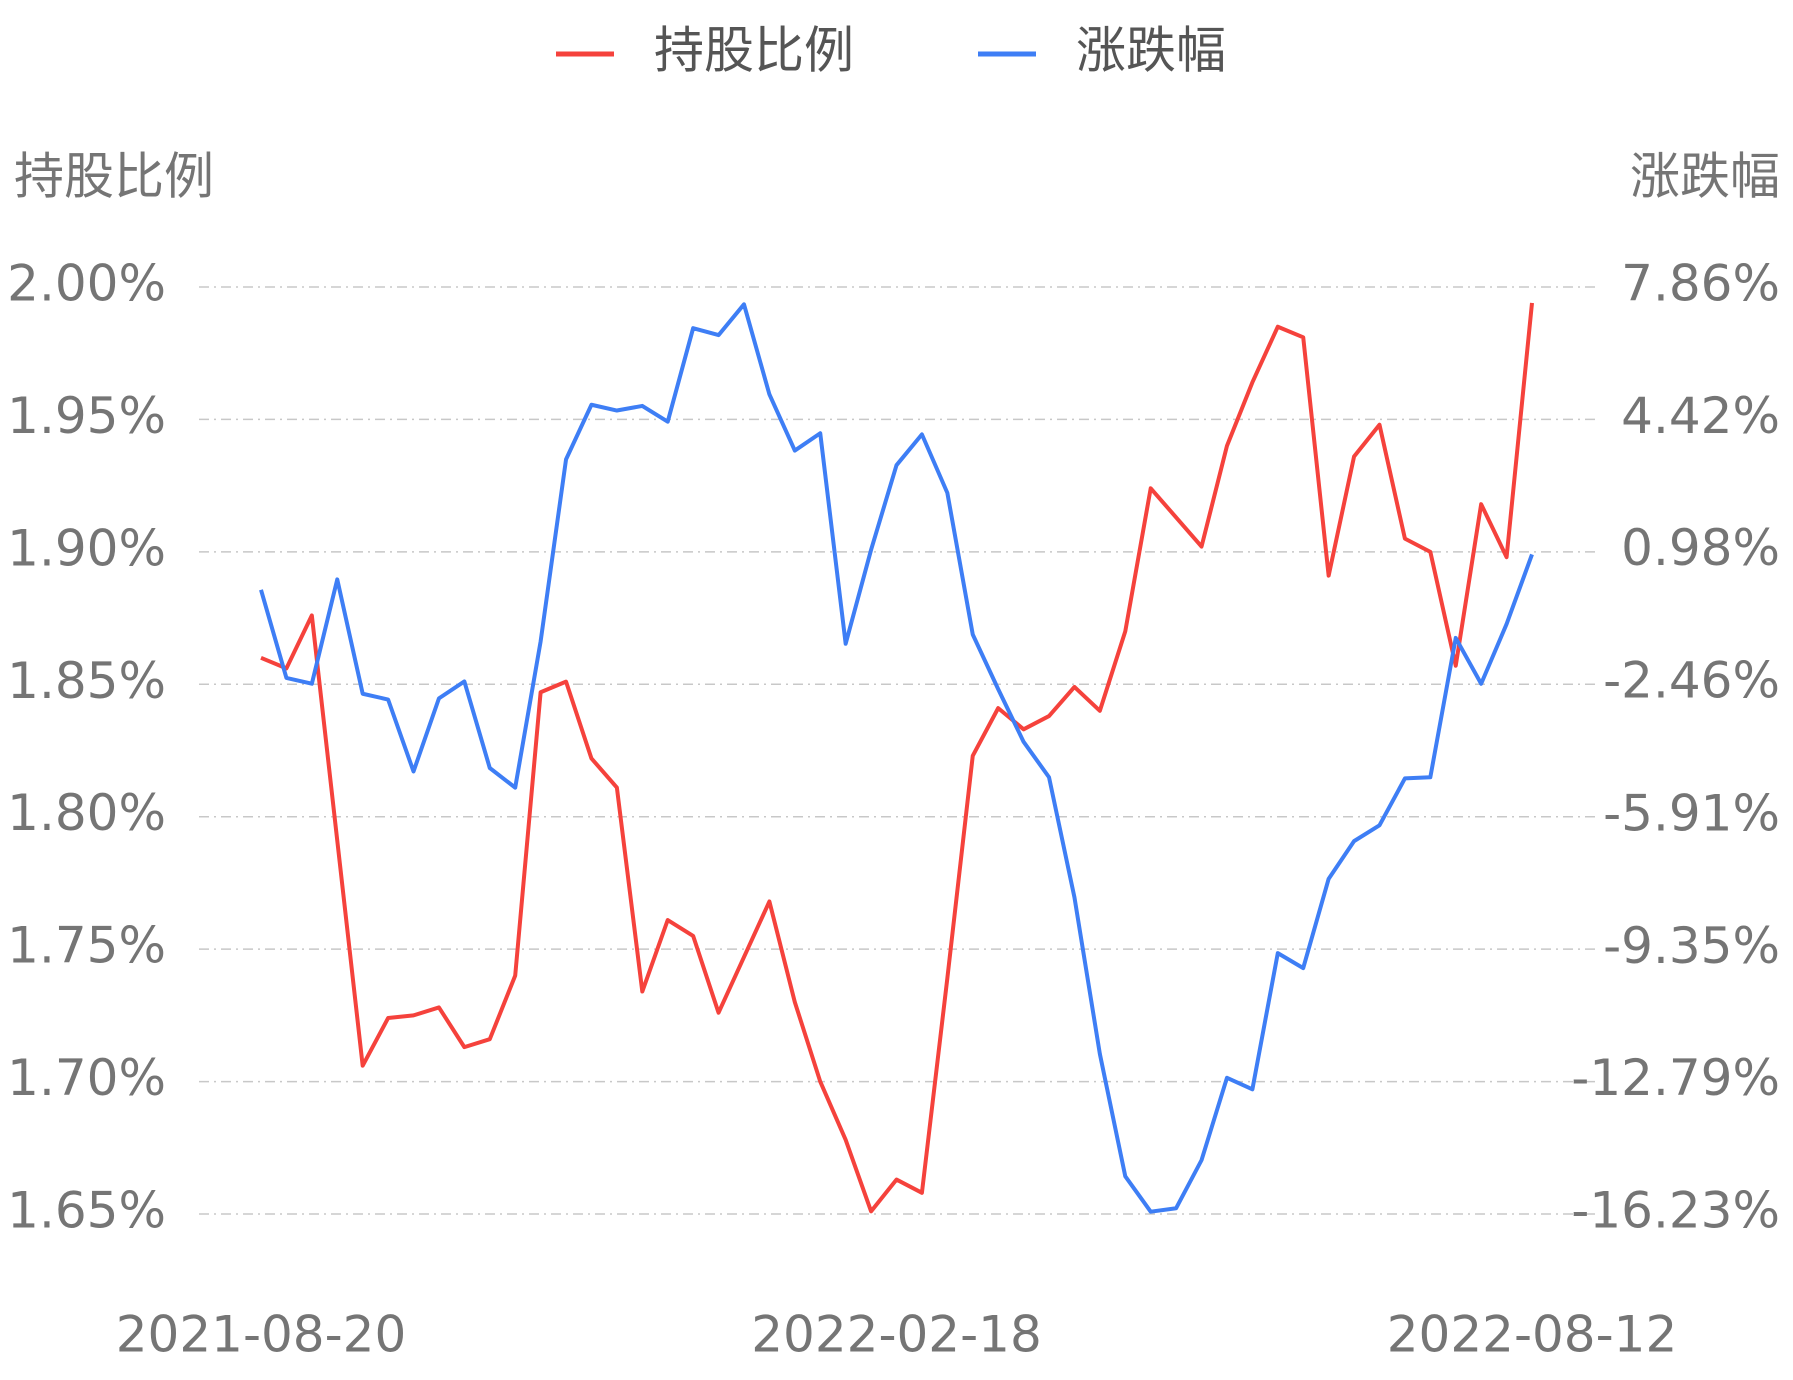 The image size is (1793, 1380). I want to click on y2-tick-label: -2.46%, so click(1691, 681).